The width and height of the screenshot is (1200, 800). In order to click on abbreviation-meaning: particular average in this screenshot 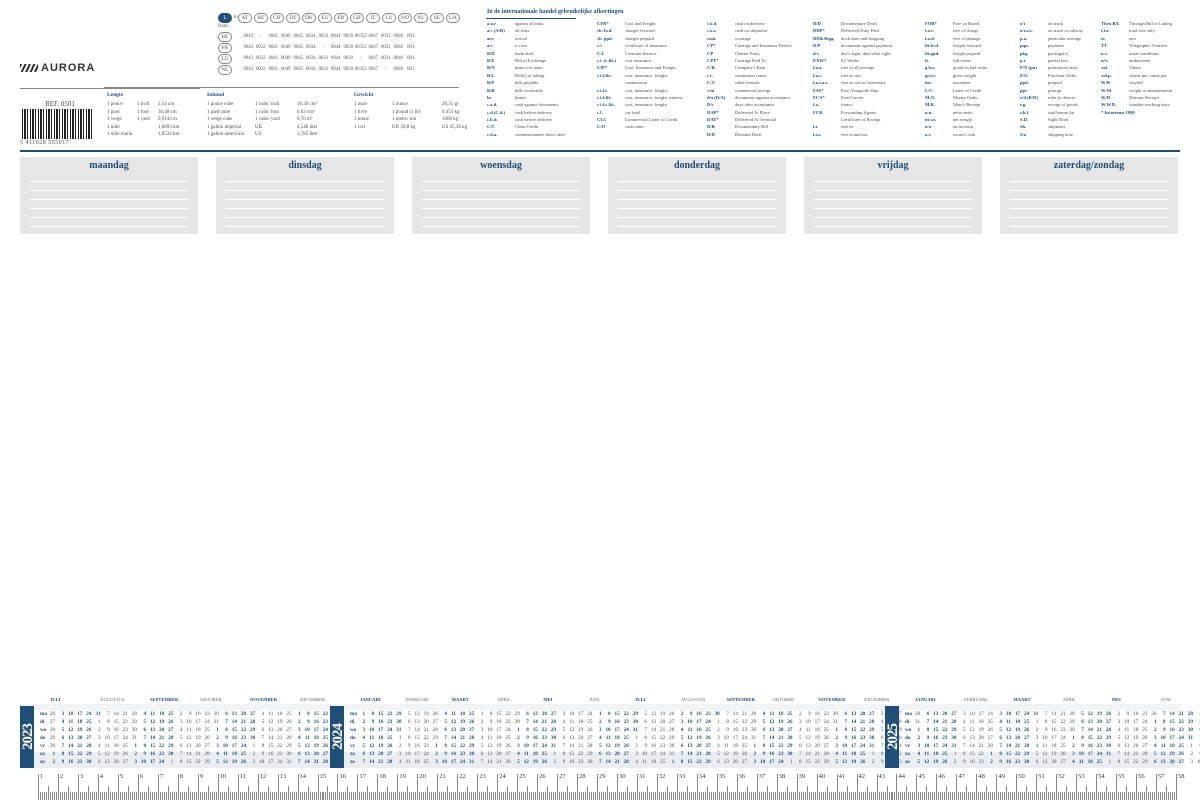, I will do `click(1065, 38)`.